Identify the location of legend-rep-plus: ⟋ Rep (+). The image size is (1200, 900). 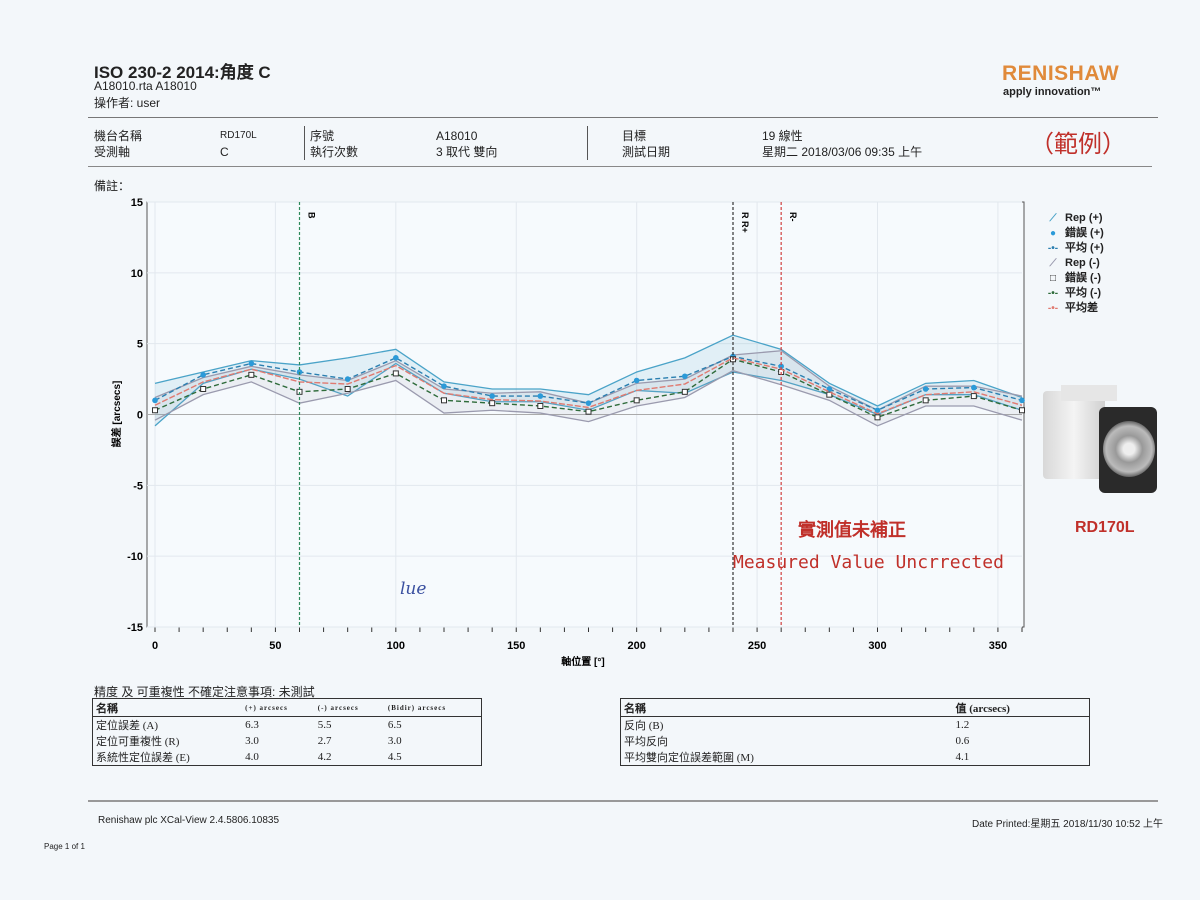
(1076, 218).